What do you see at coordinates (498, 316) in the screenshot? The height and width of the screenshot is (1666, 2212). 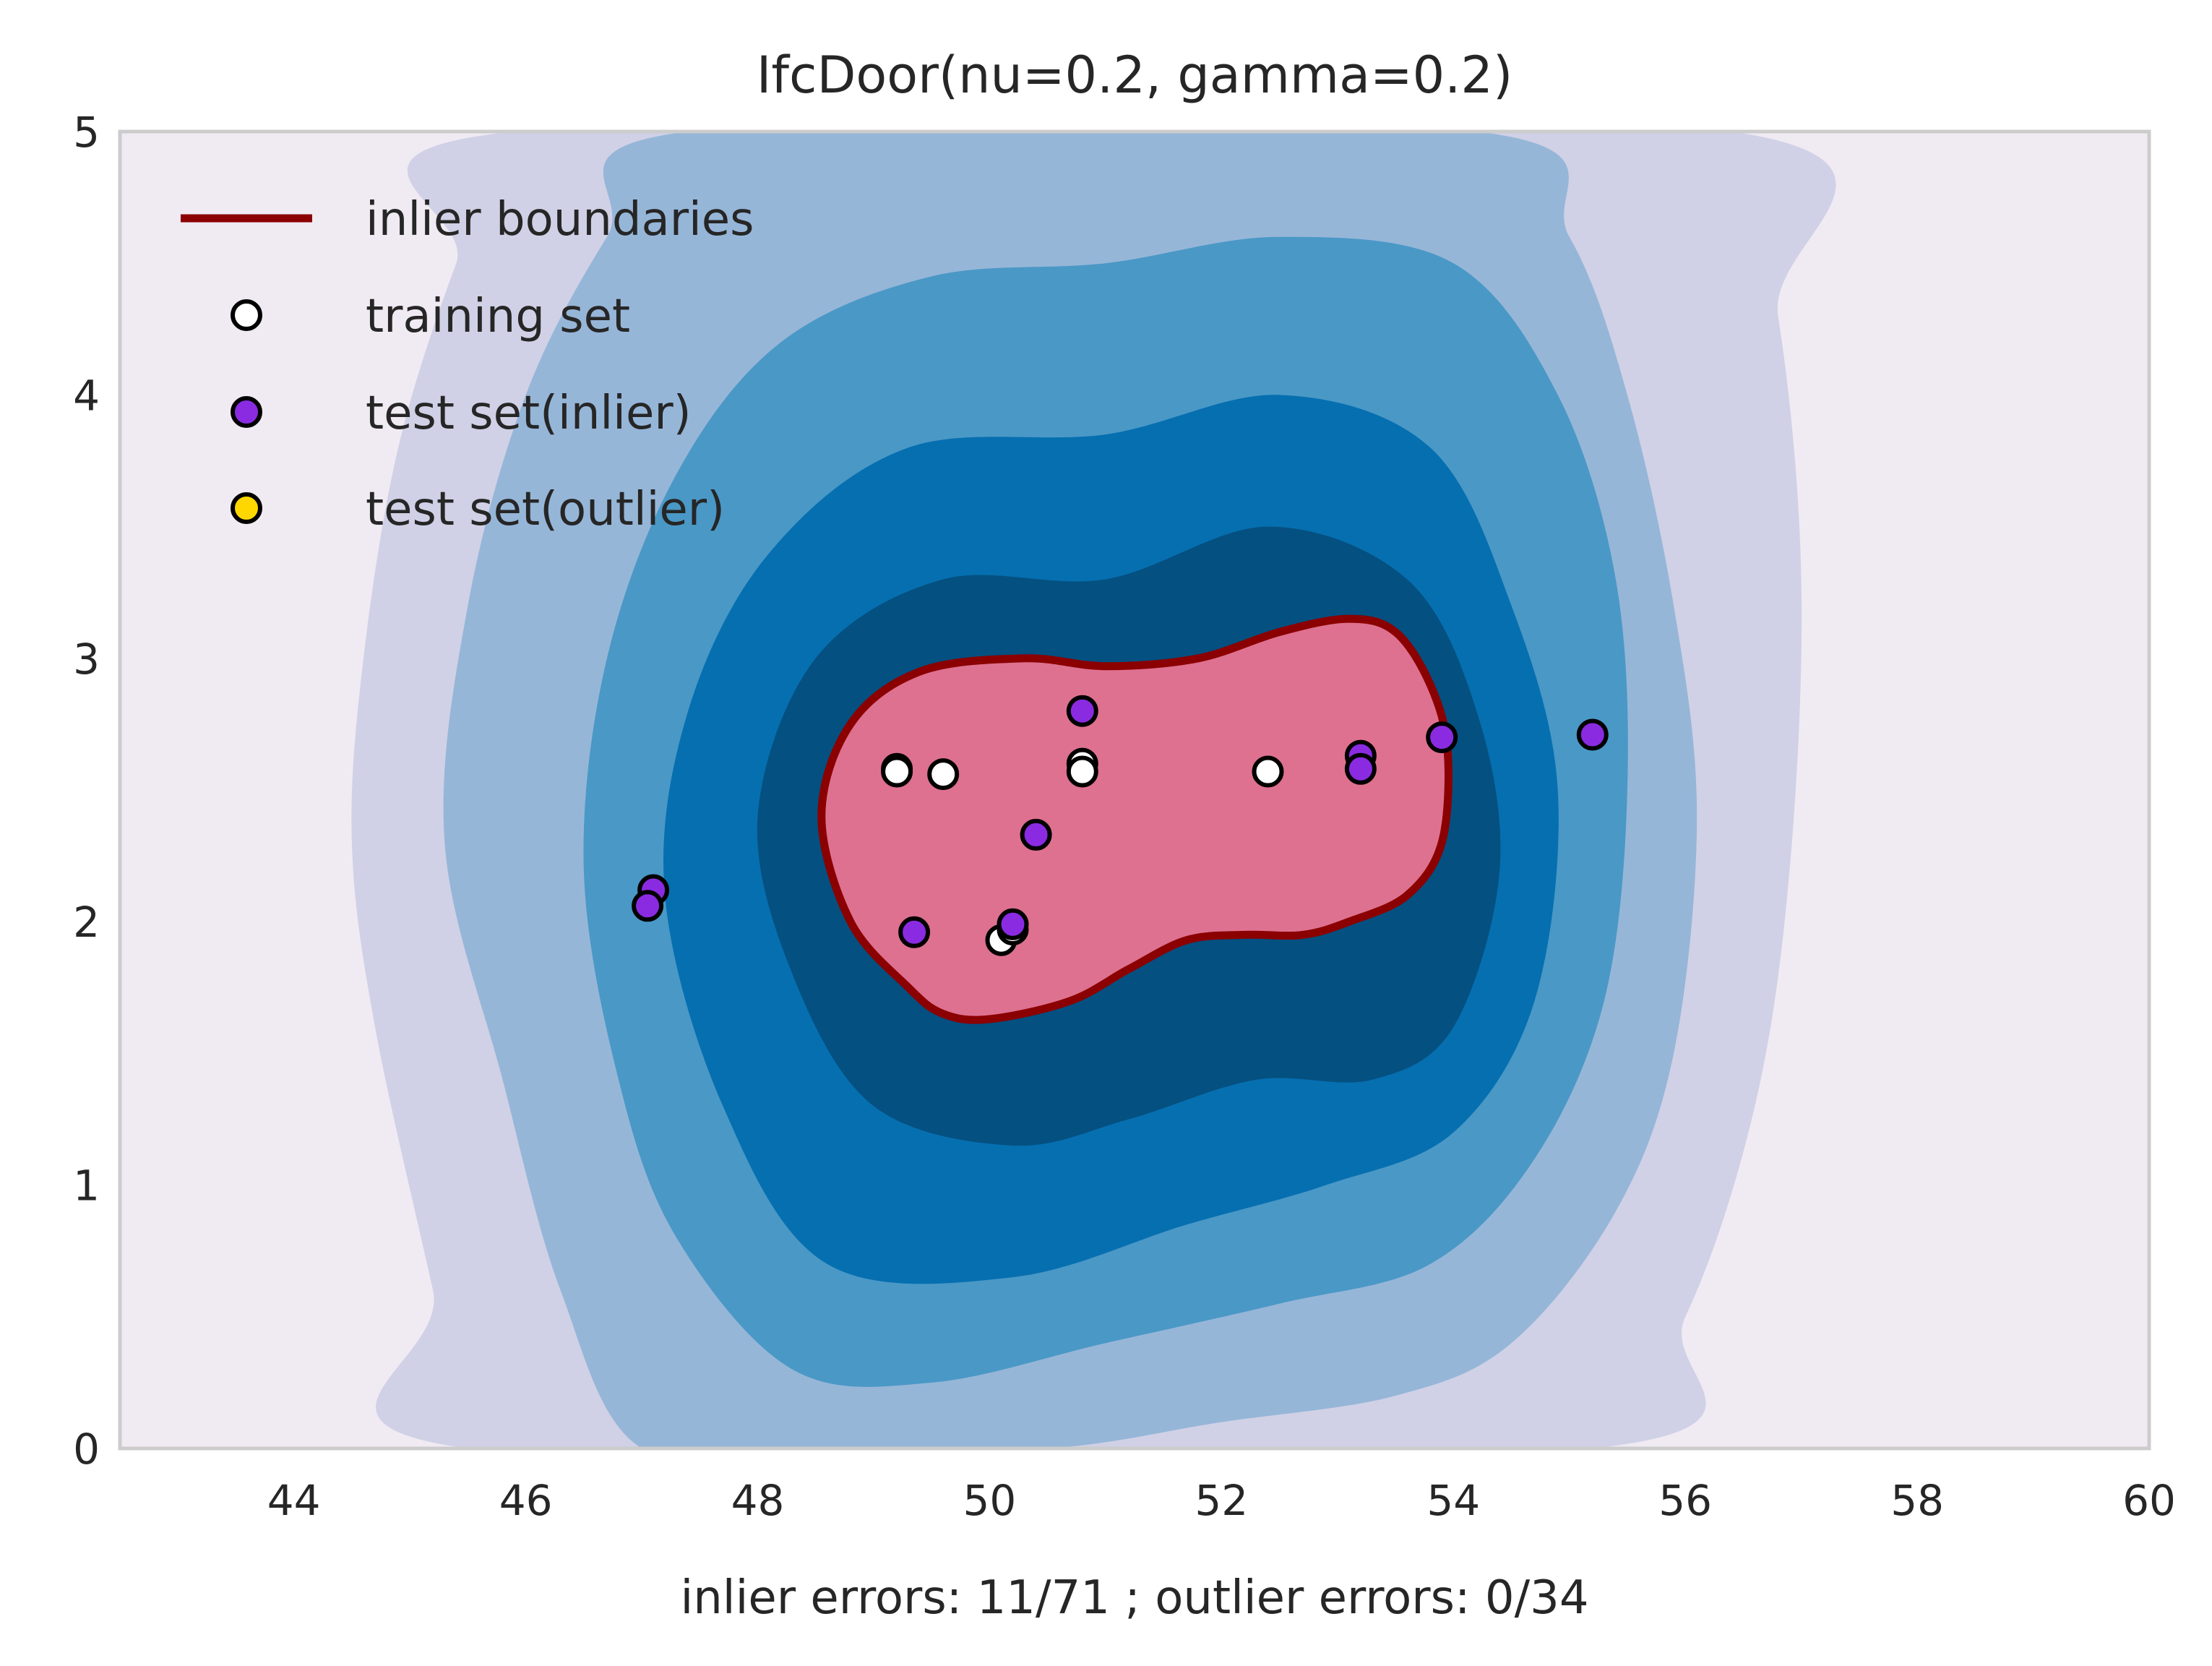 I see `legend-label: training set` at bounding box center [498, 316].